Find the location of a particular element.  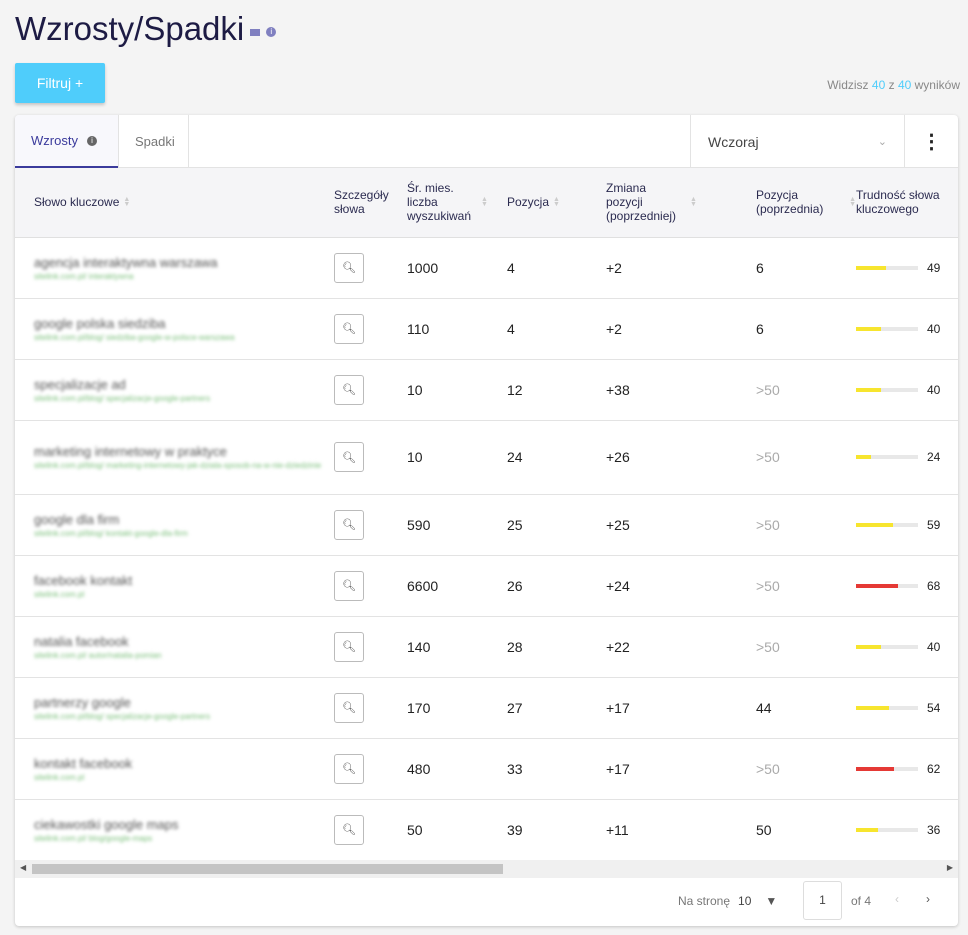

keyword: facebook kontakt sitelink.com.pl is located at coordinates (184, 586).